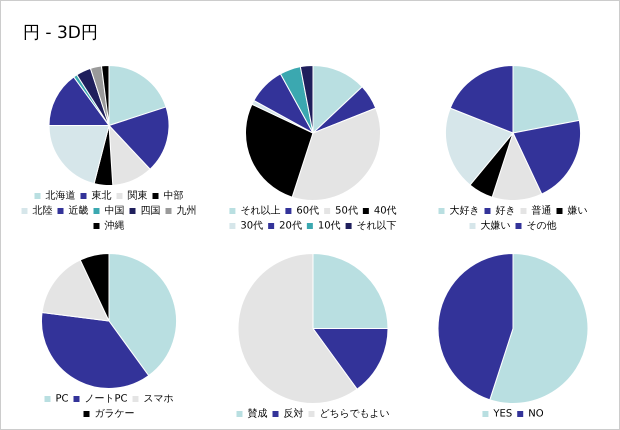 The image size is (620, 430). I want to click on legend-label: それ以下, so click(376, 226).